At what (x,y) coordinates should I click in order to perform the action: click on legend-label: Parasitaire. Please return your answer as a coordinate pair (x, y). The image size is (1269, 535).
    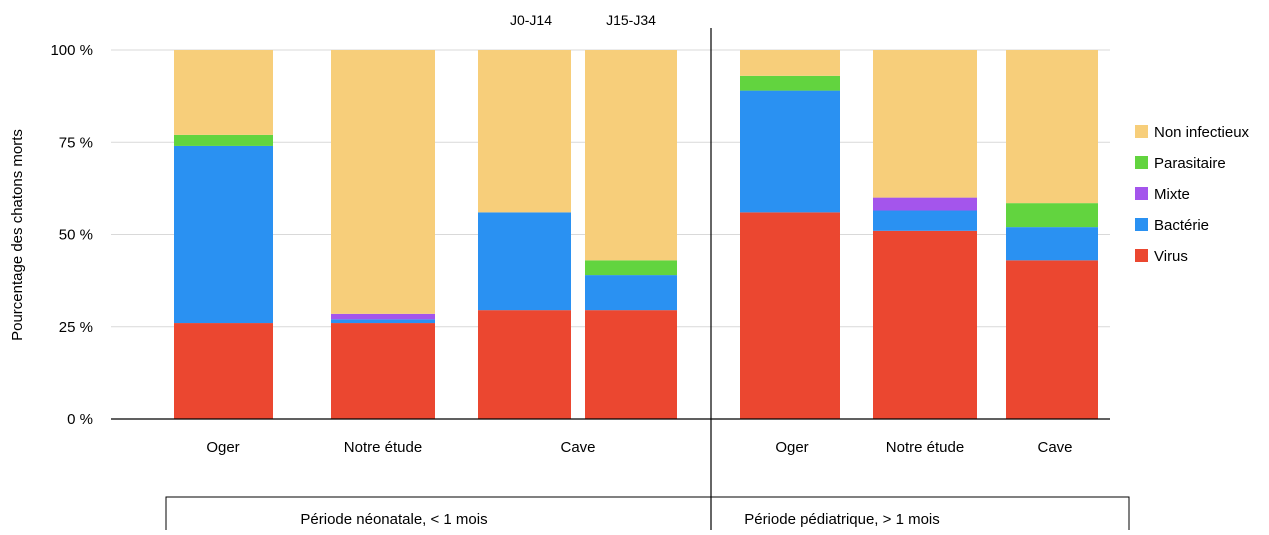
    Looking at the image, I should click on (1190, 163).